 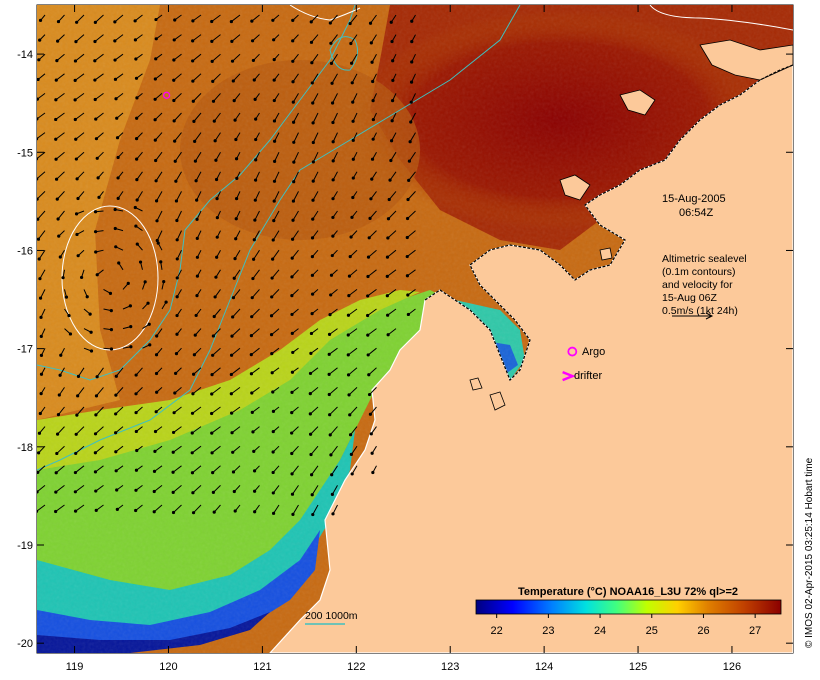 I want to click on colorbar-tick-label: 26, so click(x=703, y=631).